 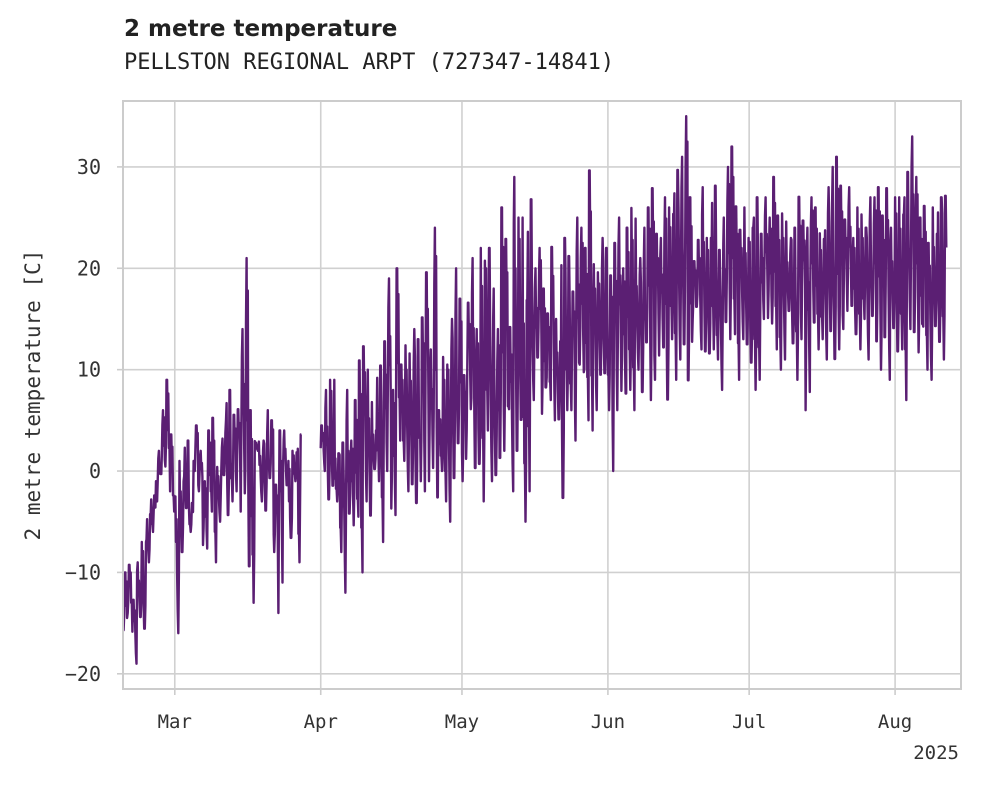 What do you see at coordinates (89, 268) in the screenshot?
I see `y-tick-label: 20` at bounding box center [89, 268].